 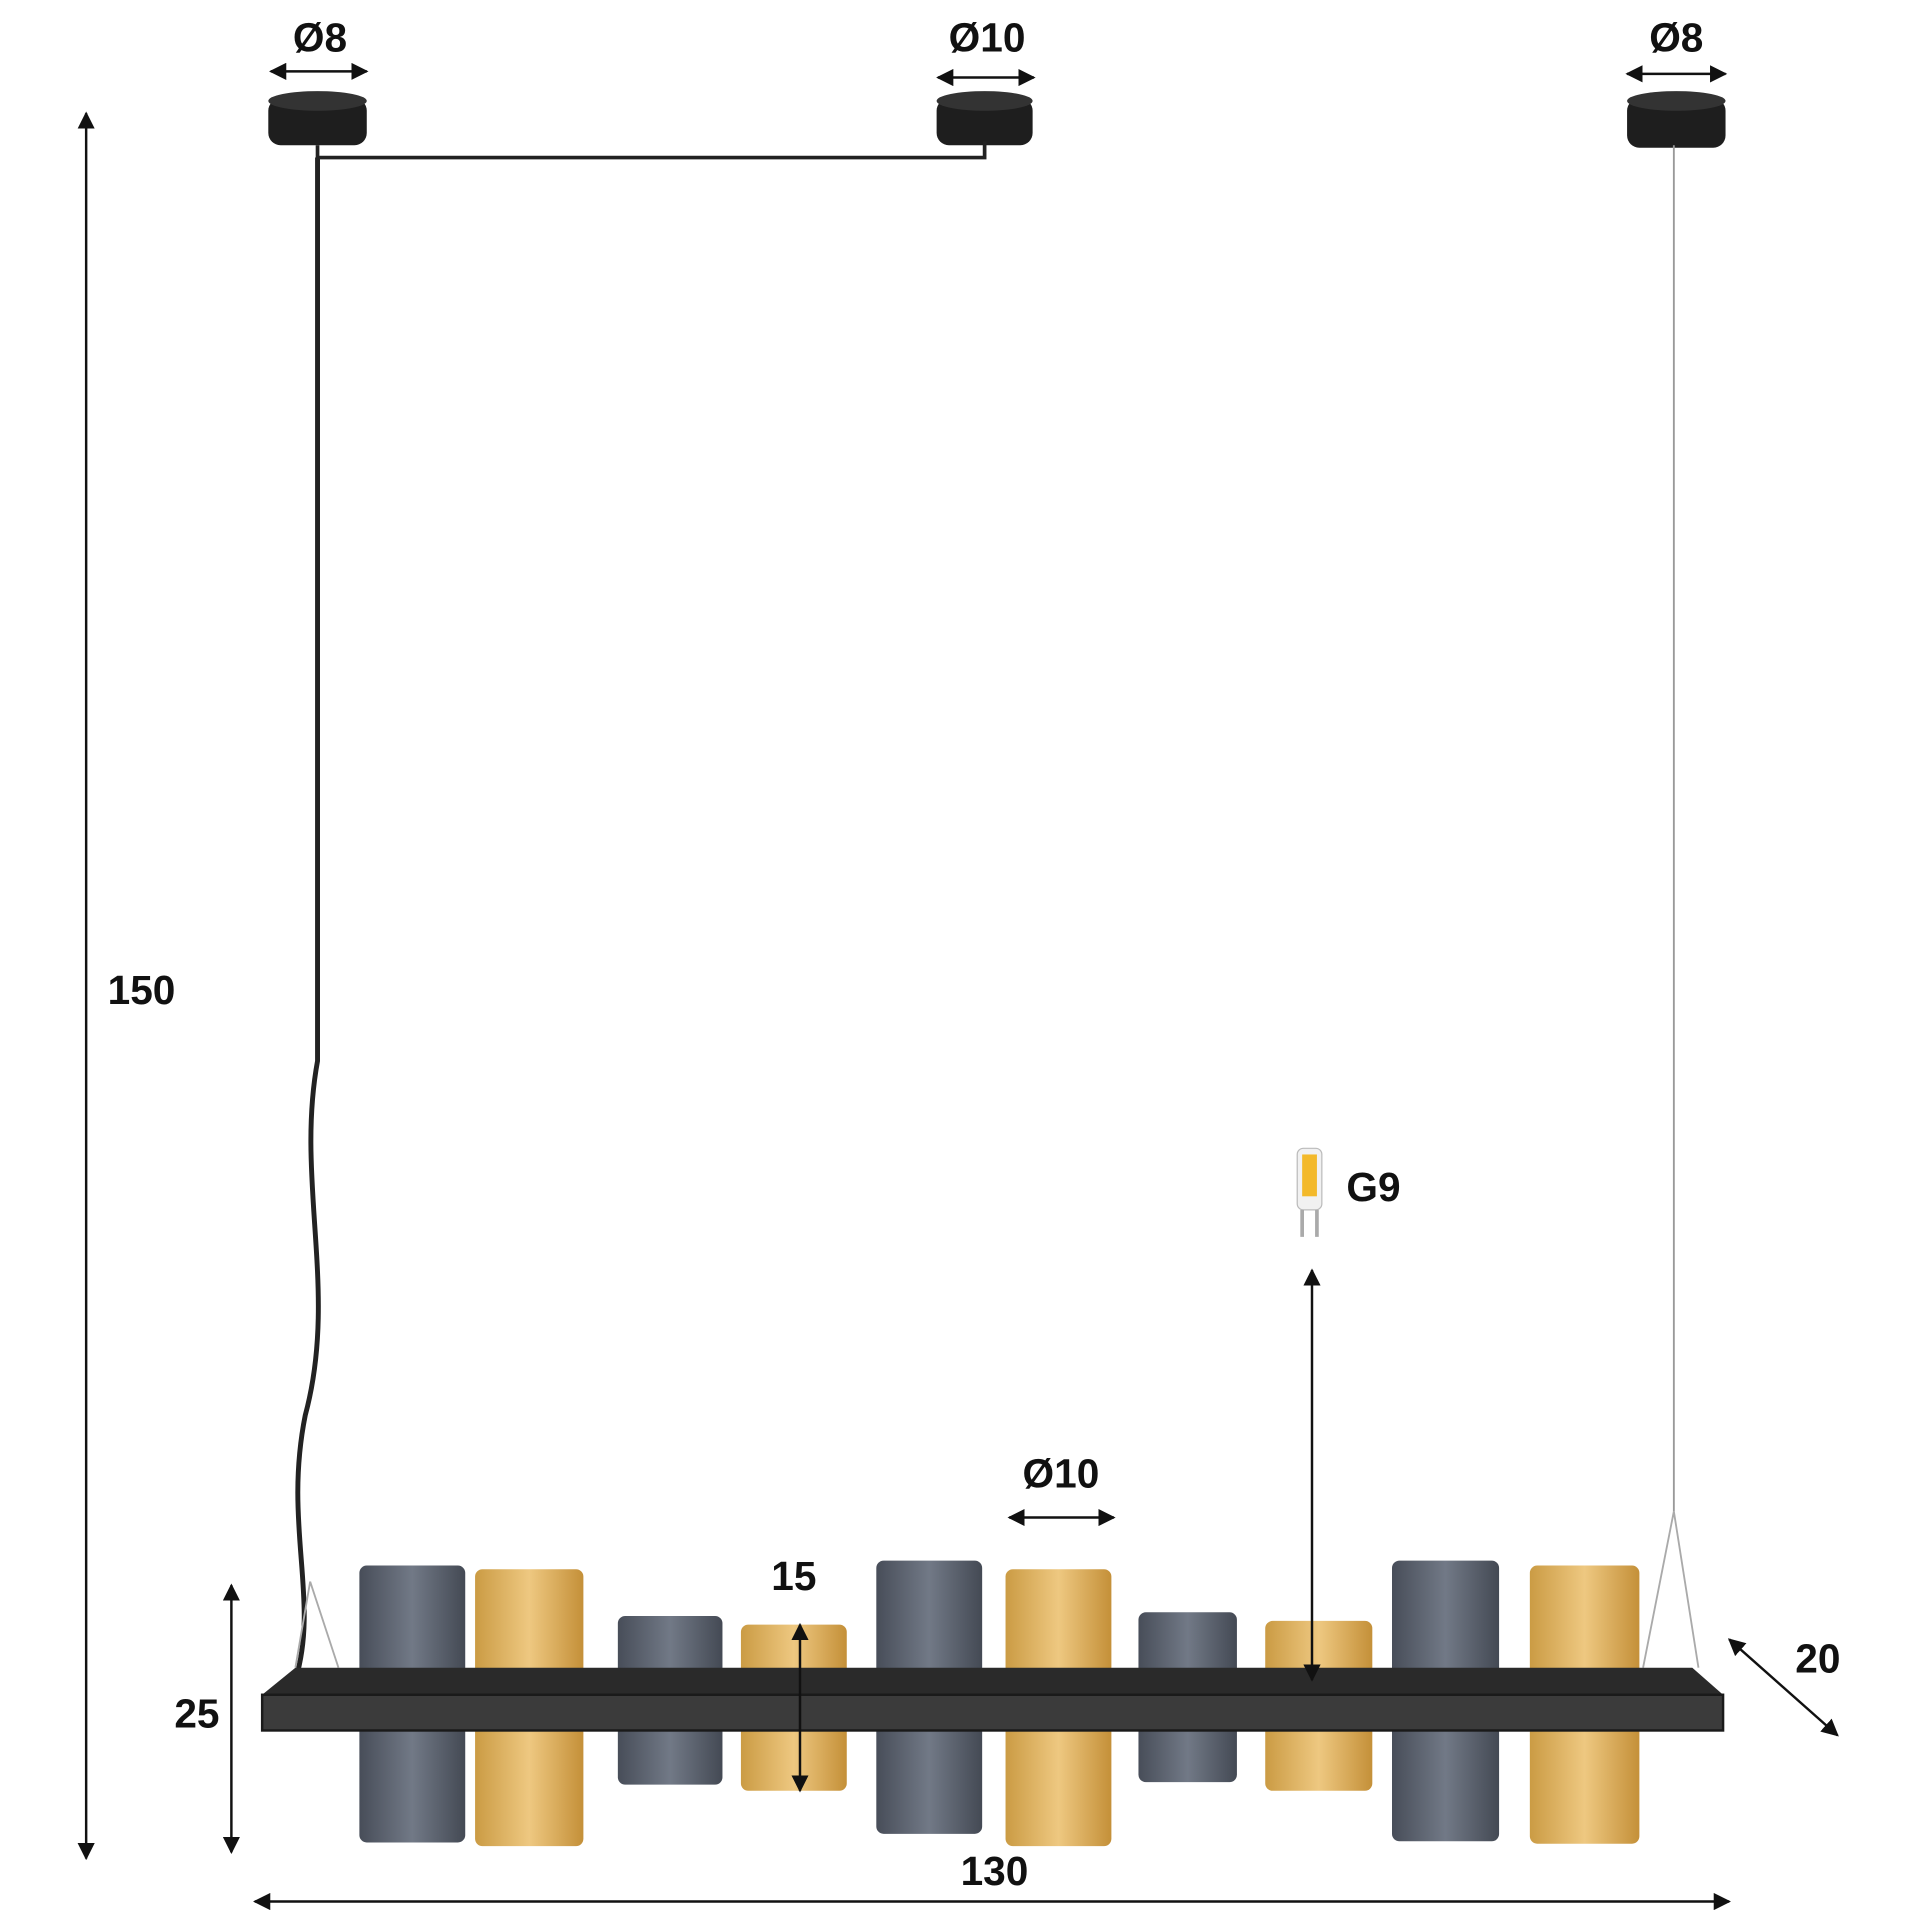 What do you see at coordinates (1373, 1187) in the screenshot?
I see `bulb-type: G9` at bounding box center [1373, 1187].